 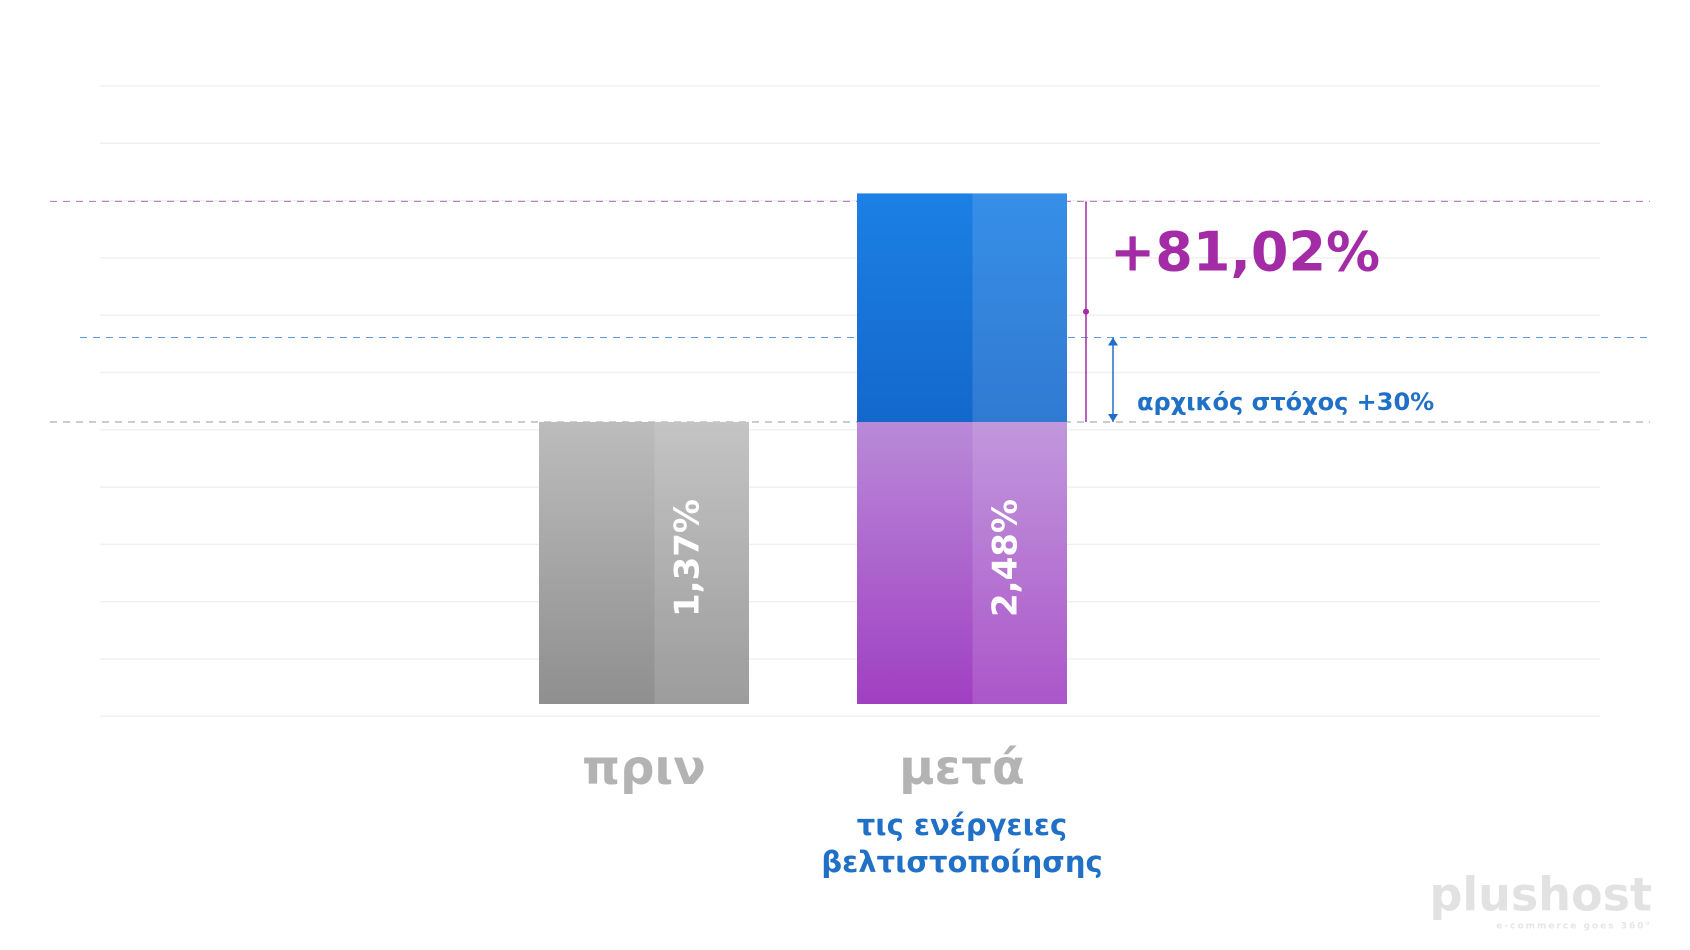 What do you see at coordinates (1574, 927) in the screenshot?
I see `logo-tagline: e-commerce goes 360°` at bounding box center [1574, 927].